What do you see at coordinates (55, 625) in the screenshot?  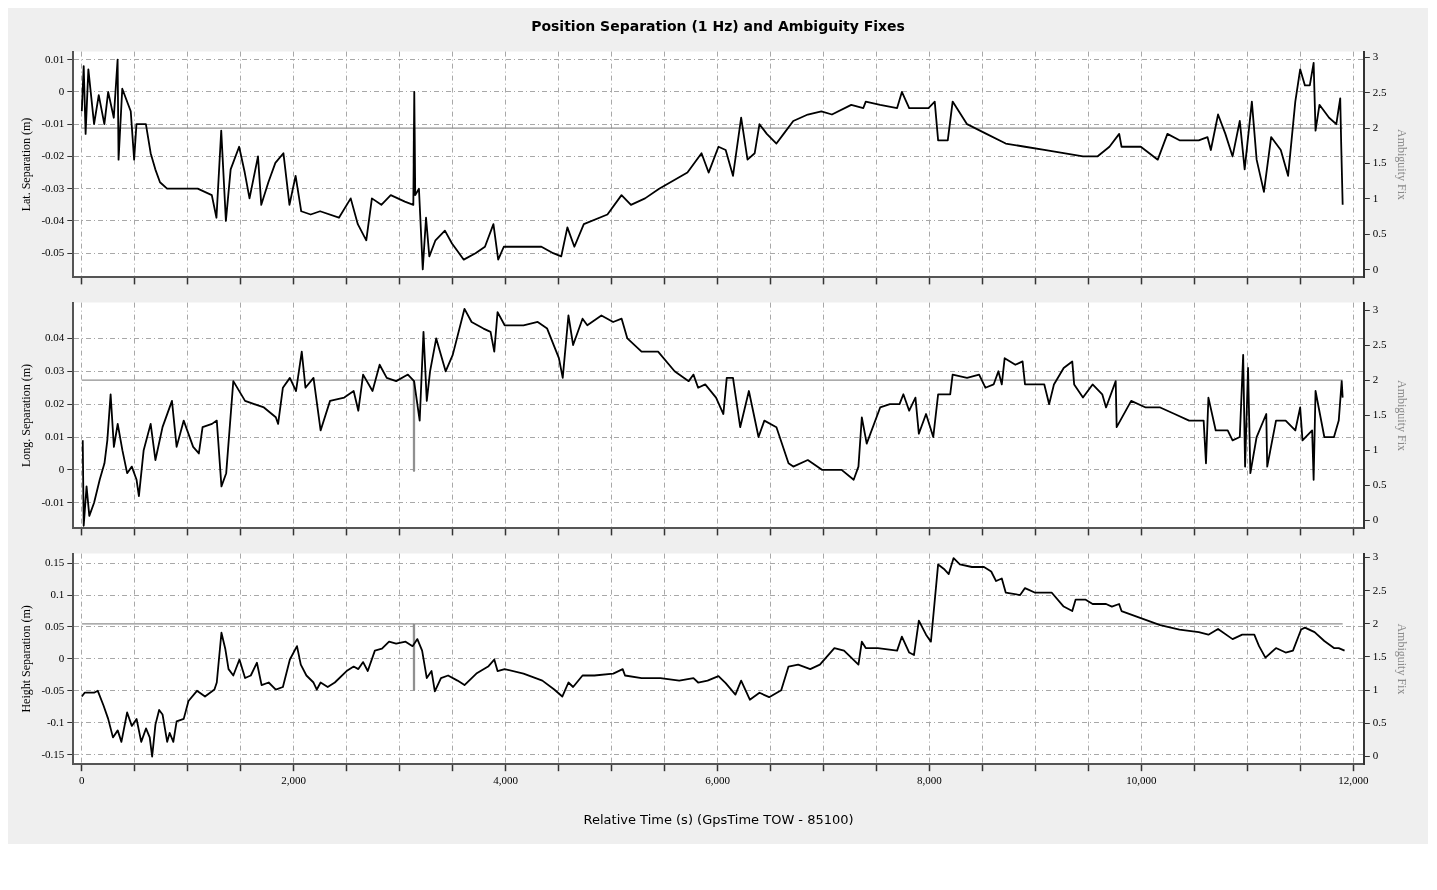 I see `y-tick-label: 0.05` at bounding box center [55, 625].